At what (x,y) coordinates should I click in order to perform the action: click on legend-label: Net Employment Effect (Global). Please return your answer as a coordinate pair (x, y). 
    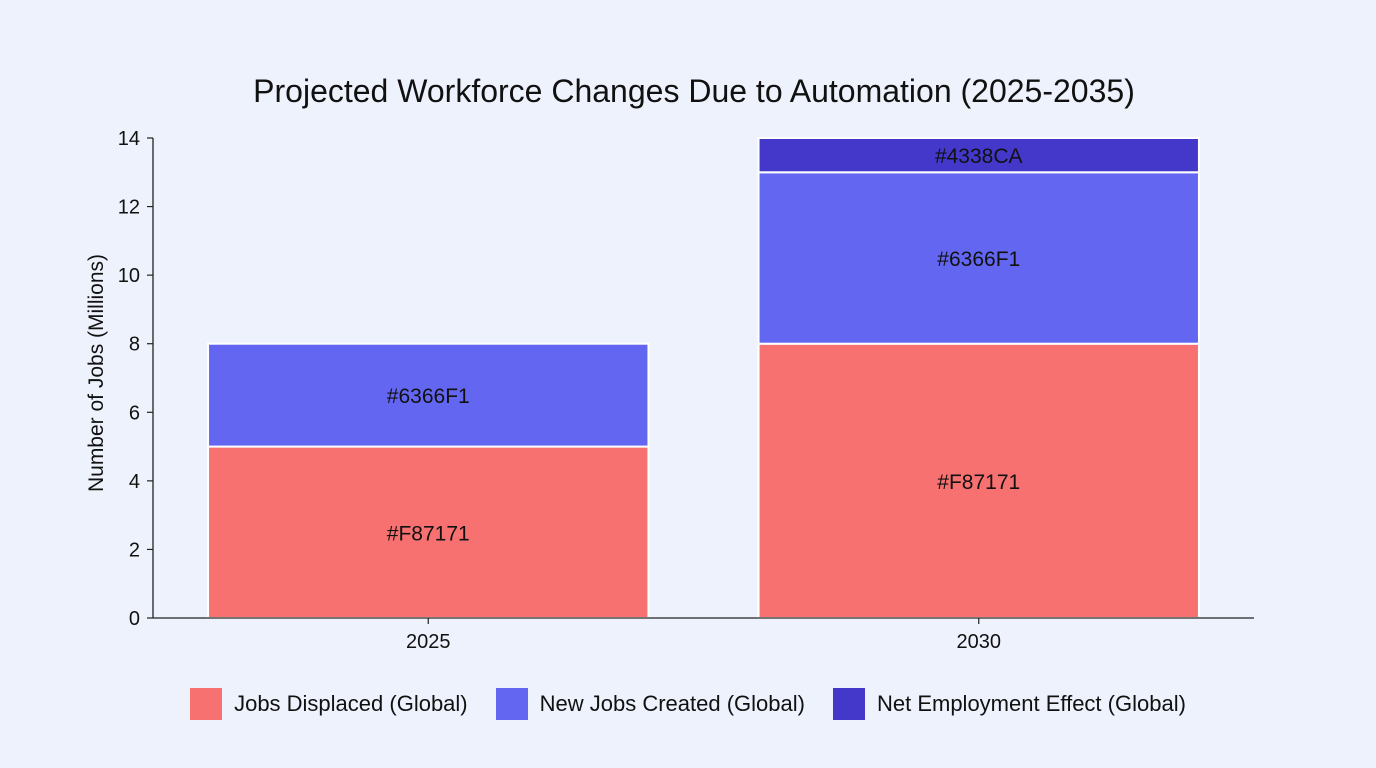
    Looking at the image, I should click on (1031, 703).